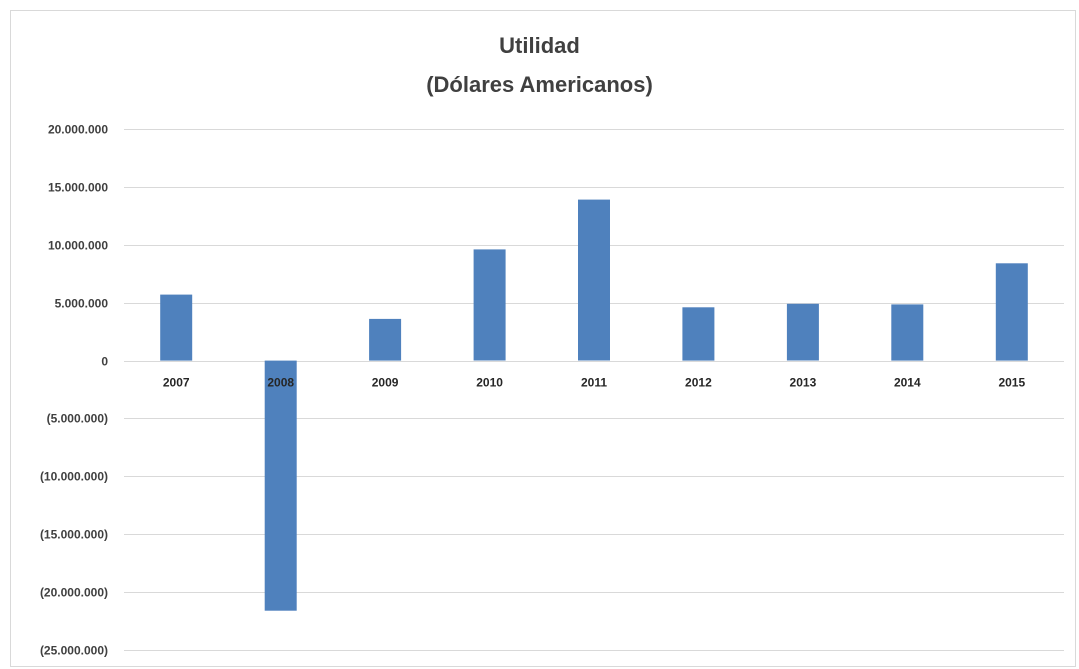 This screenshot has height=669, width=1079. I want to click on bar-2009, so click(385, 339).